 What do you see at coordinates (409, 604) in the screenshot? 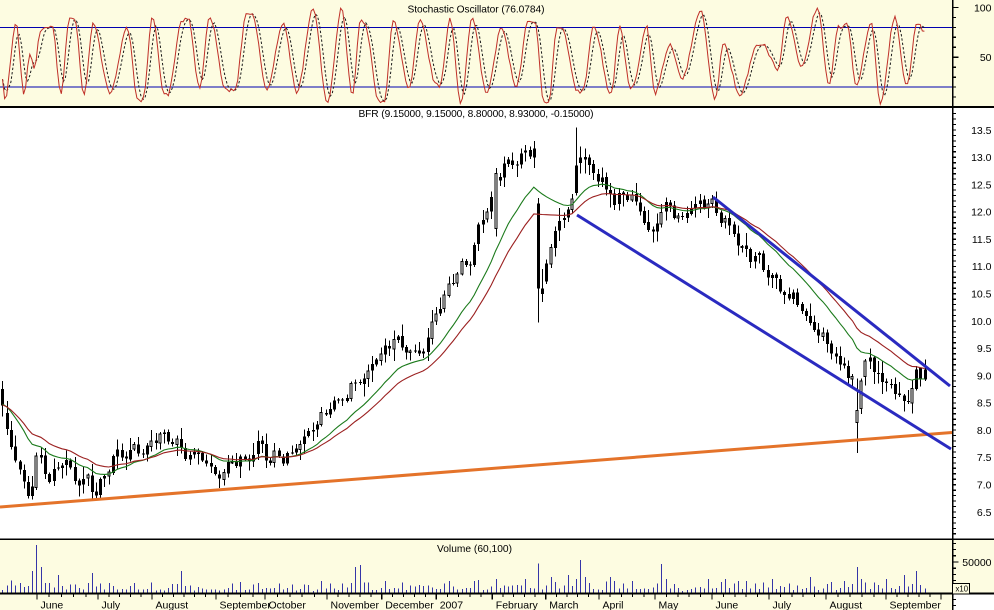
I see `svg-text: December` at bounding box center [409, 604].